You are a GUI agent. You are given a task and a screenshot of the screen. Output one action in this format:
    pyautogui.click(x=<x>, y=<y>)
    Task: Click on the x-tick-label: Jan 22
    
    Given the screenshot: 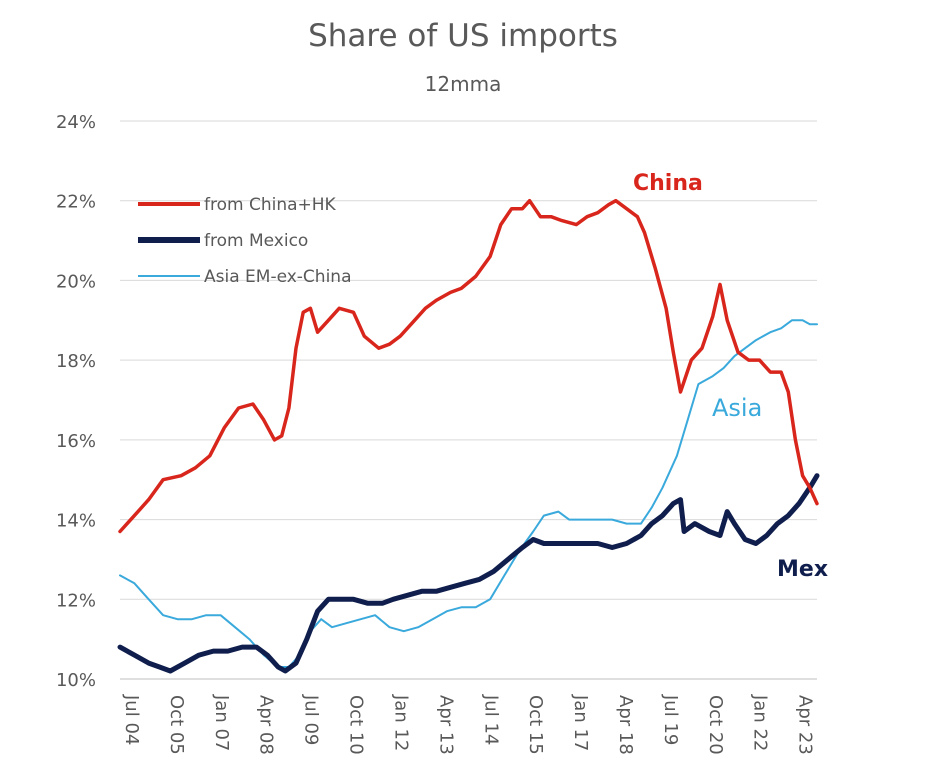 What is the action you would take?
    pyautogui.click(x=760, y=722)
    